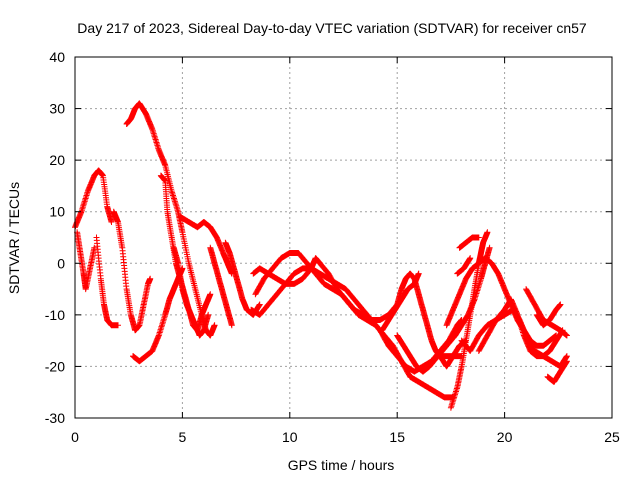 This screenshot has width=640, height=480. What do you see at coordinates (158, 315) in the screenshot?
I see `data-series-s6` at bounding box center [158, 315].